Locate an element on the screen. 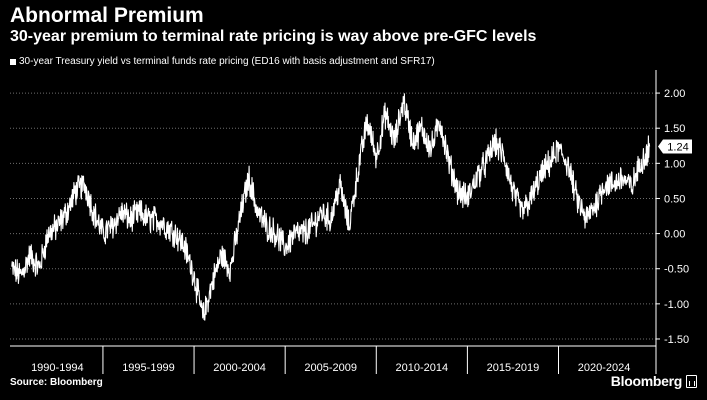 Image resolution: width=707 pixels, height=400 pixels. chart-title: Abnormal Premium is located at coordinates (107, 15).